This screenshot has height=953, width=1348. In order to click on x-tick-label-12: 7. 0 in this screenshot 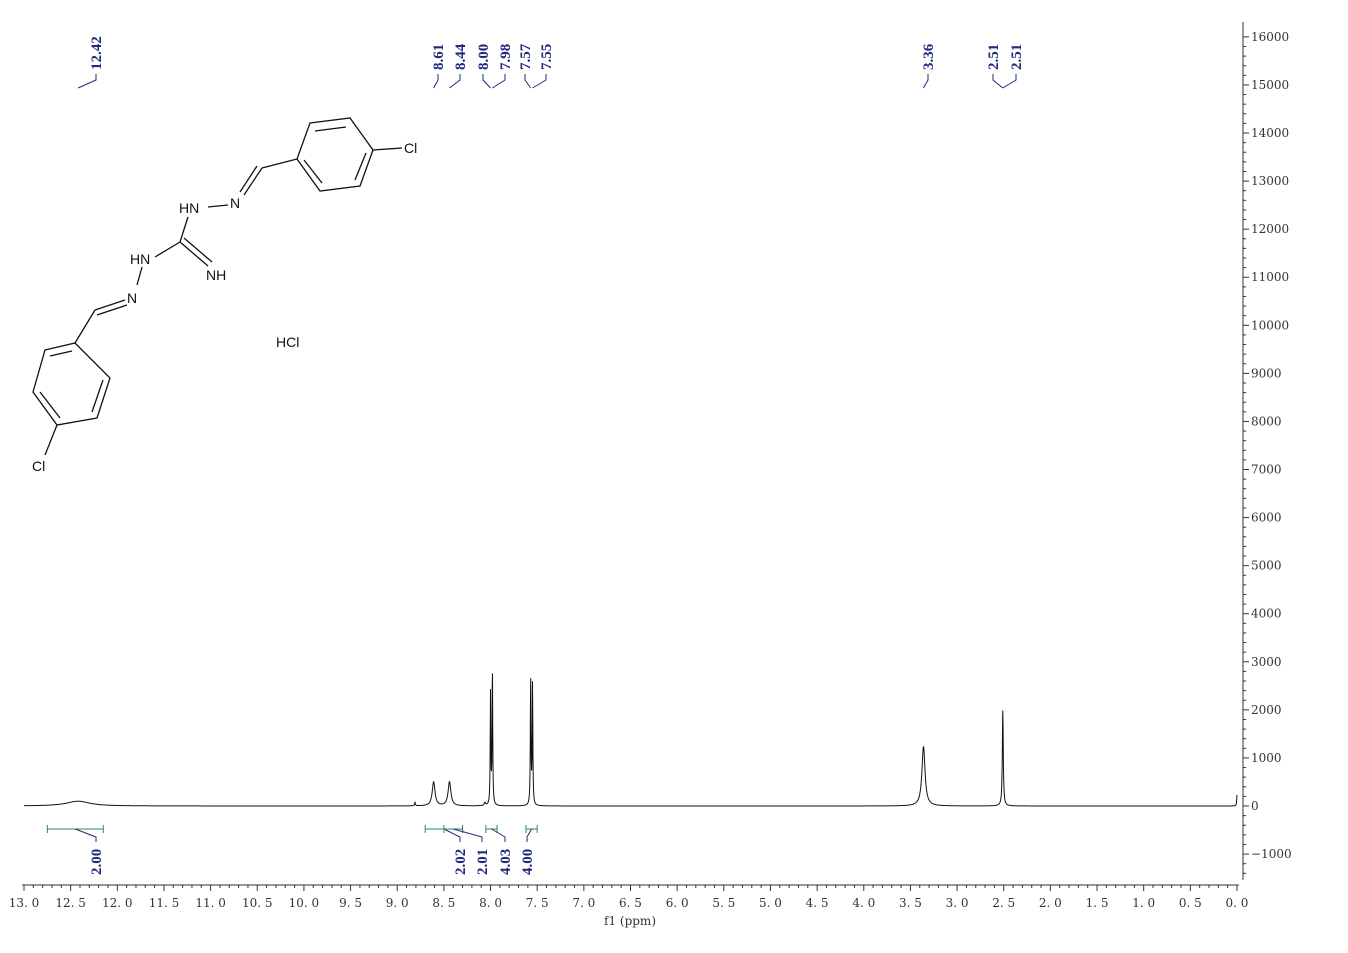, I will do `click(583, 903)`.